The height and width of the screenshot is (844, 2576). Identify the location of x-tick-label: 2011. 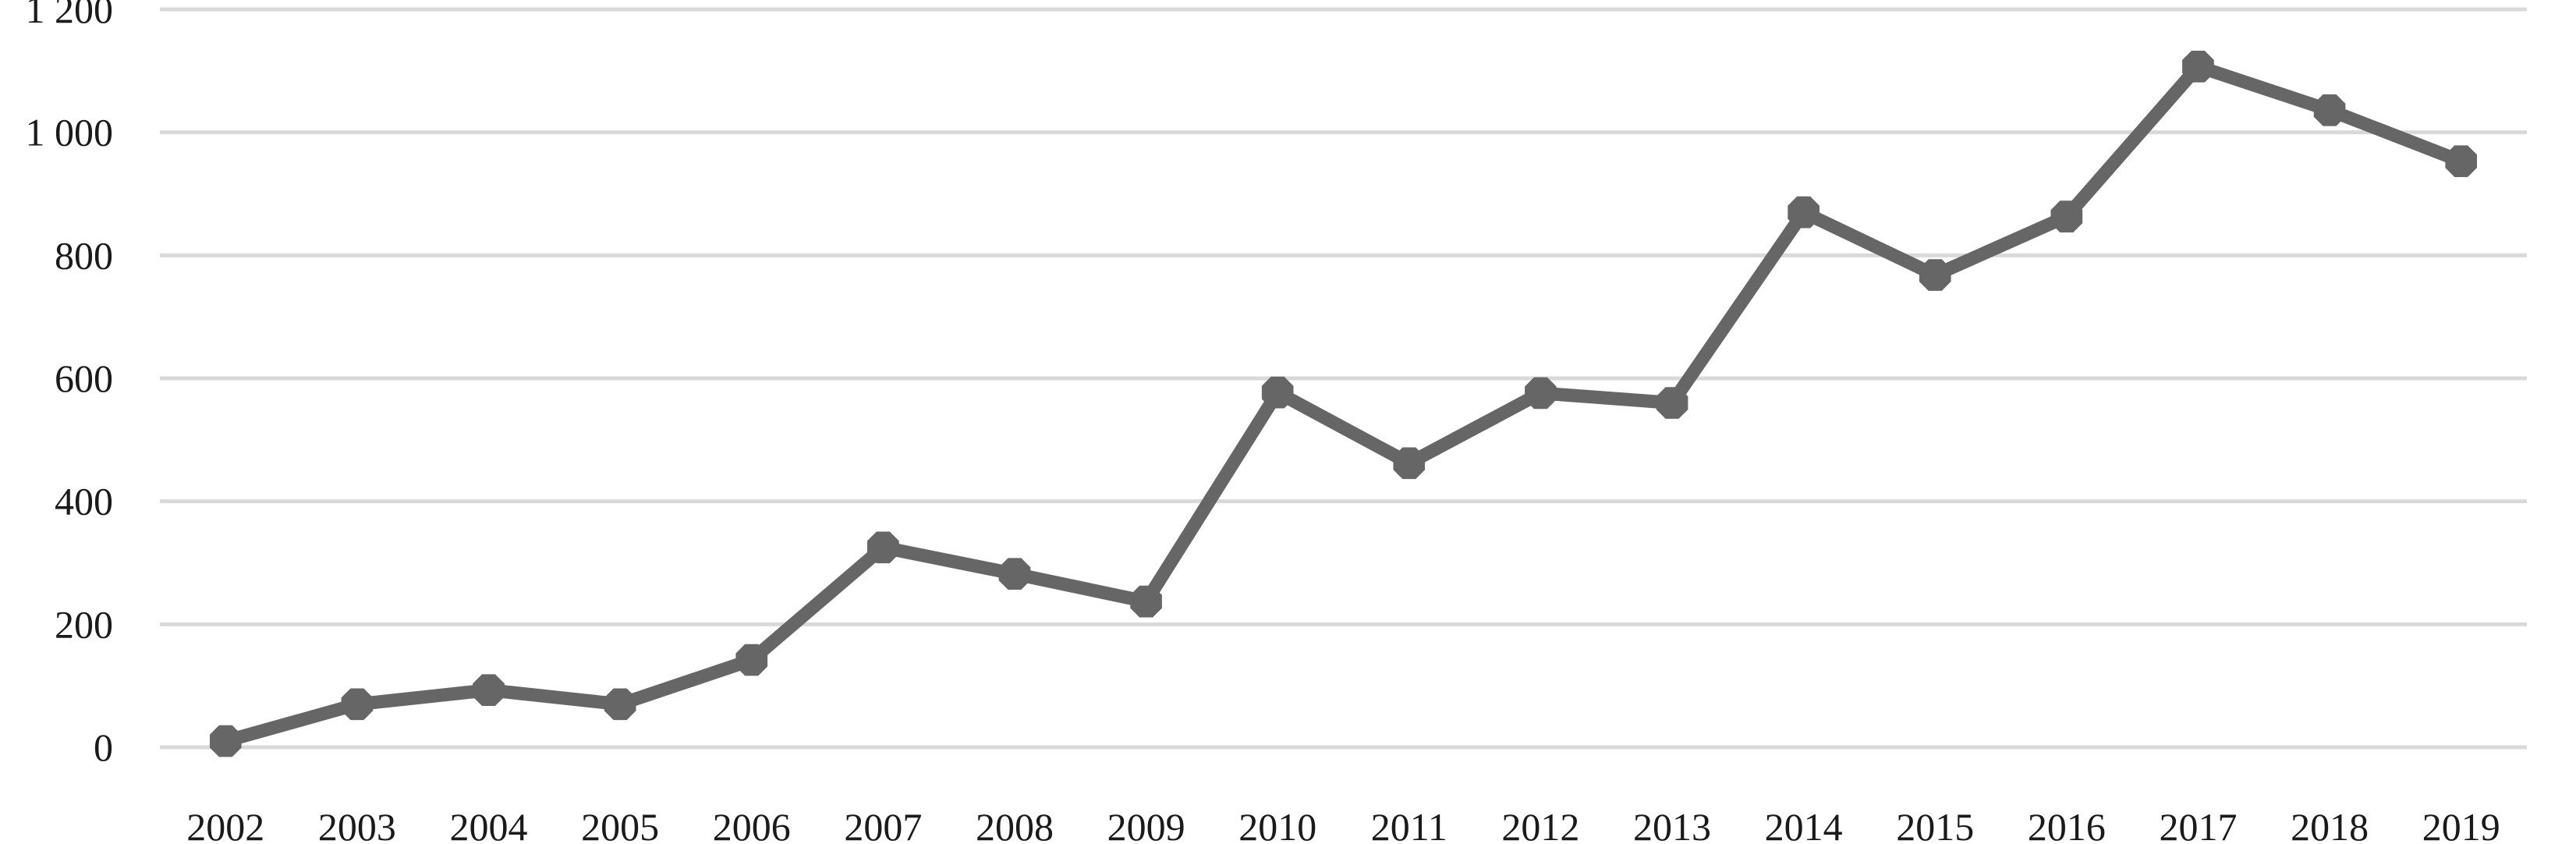
(1409, 824).